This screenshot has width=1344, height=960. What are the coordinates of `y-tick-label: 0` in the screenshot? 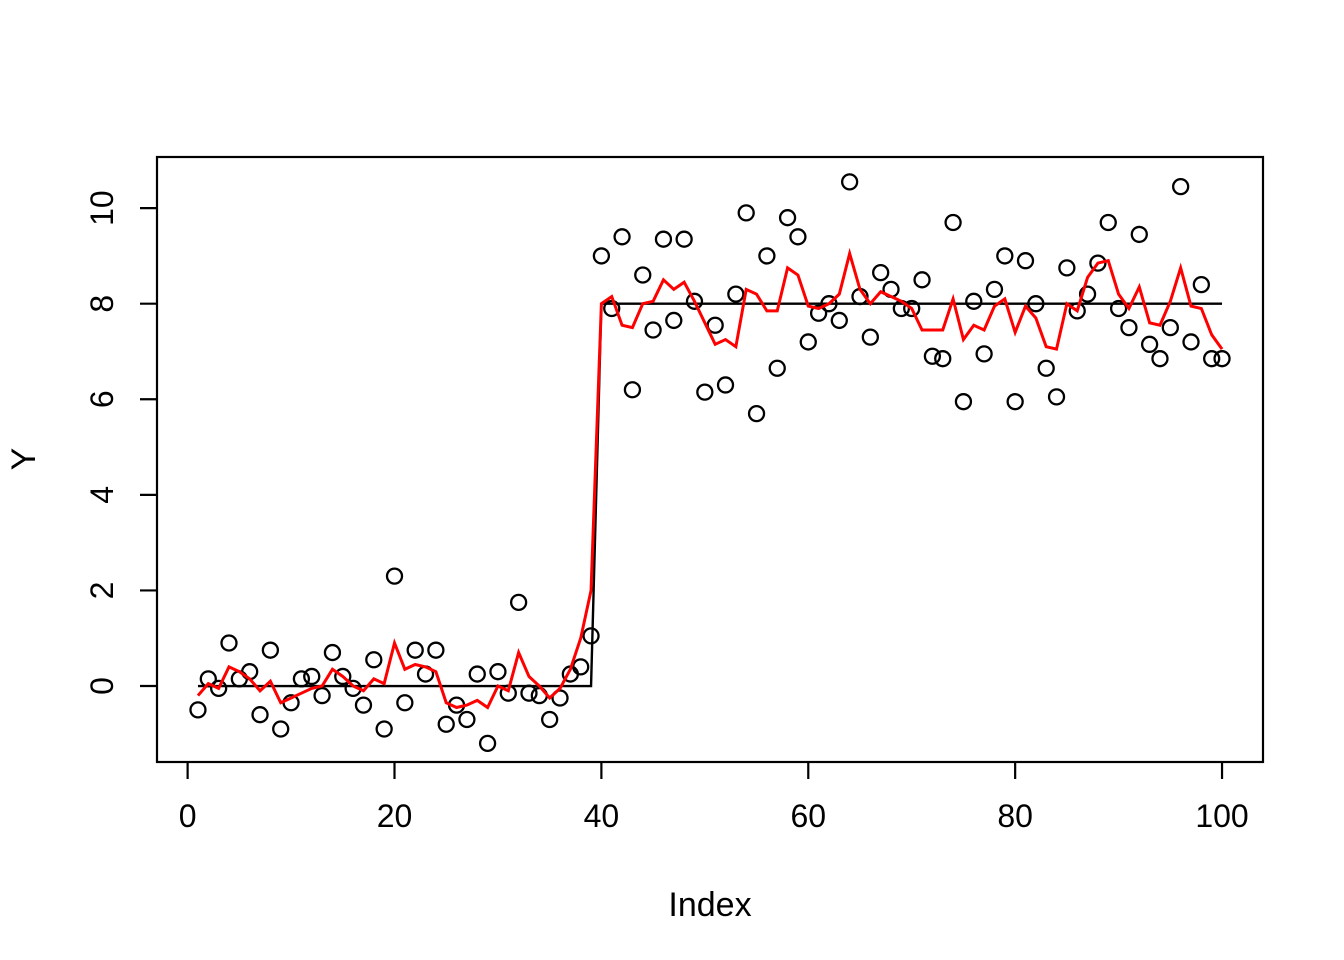 It's located at (102, 686).